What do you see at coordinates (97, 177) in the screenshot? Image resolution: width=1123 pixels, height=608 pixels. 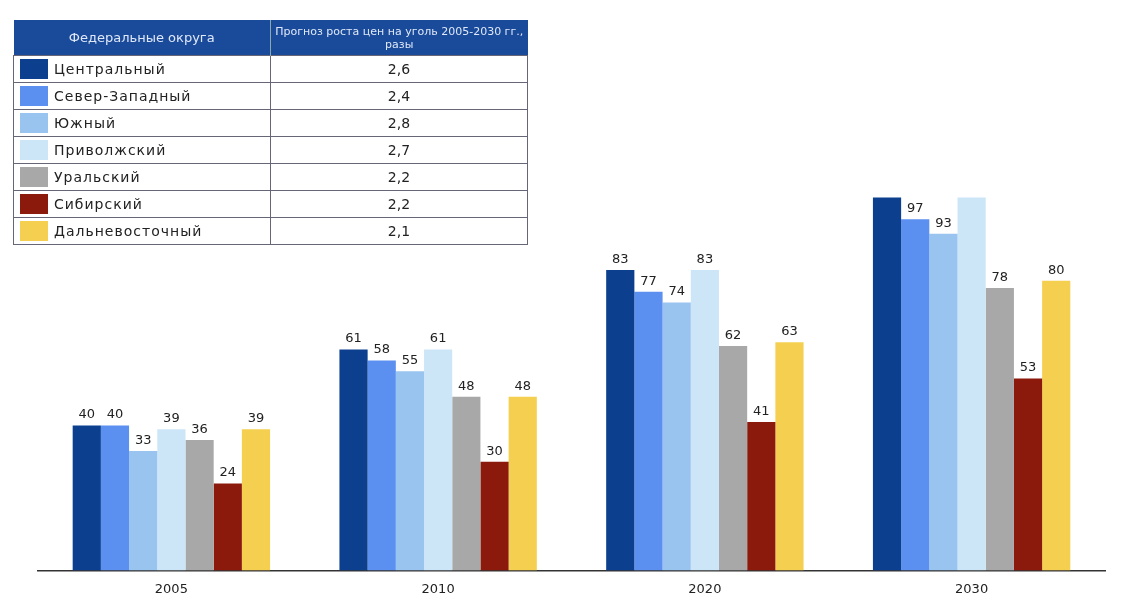 I see `category-label: Уральский` at bounding box center [97, 177].